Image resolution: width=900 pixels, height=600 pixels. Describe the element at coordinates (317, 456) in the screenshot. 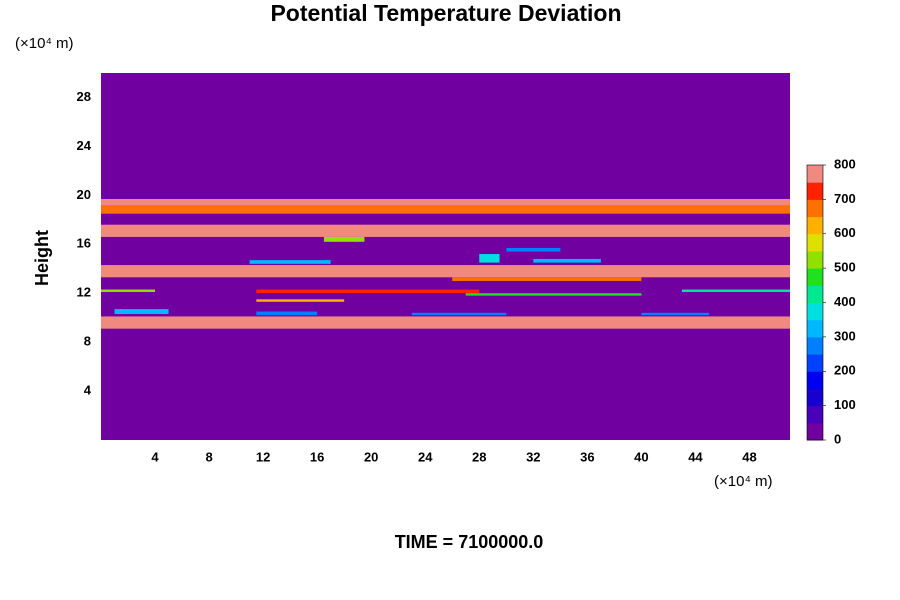

I see `x-tick-label: 16` at that location.